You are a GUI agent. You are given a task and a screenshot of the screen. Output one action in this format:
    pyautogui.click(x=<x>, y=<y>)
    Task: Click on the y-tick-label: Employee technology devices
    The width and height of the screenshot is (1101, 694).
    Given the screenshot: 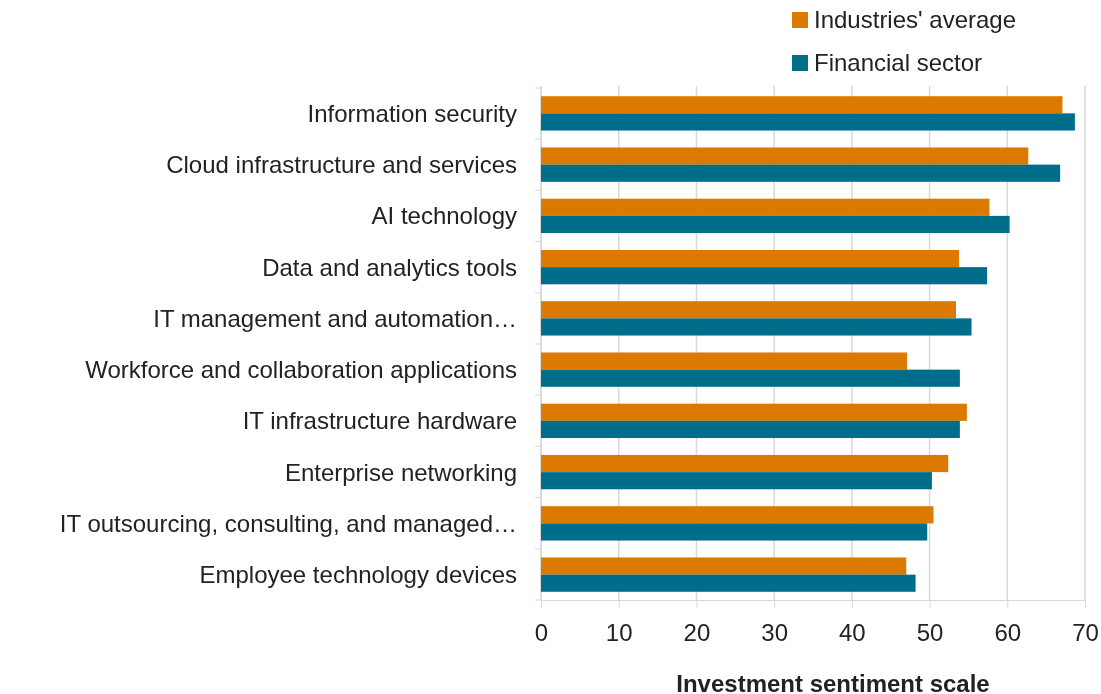 What is the action you would take?
    pyautogui.click(x=358, y=575)
    